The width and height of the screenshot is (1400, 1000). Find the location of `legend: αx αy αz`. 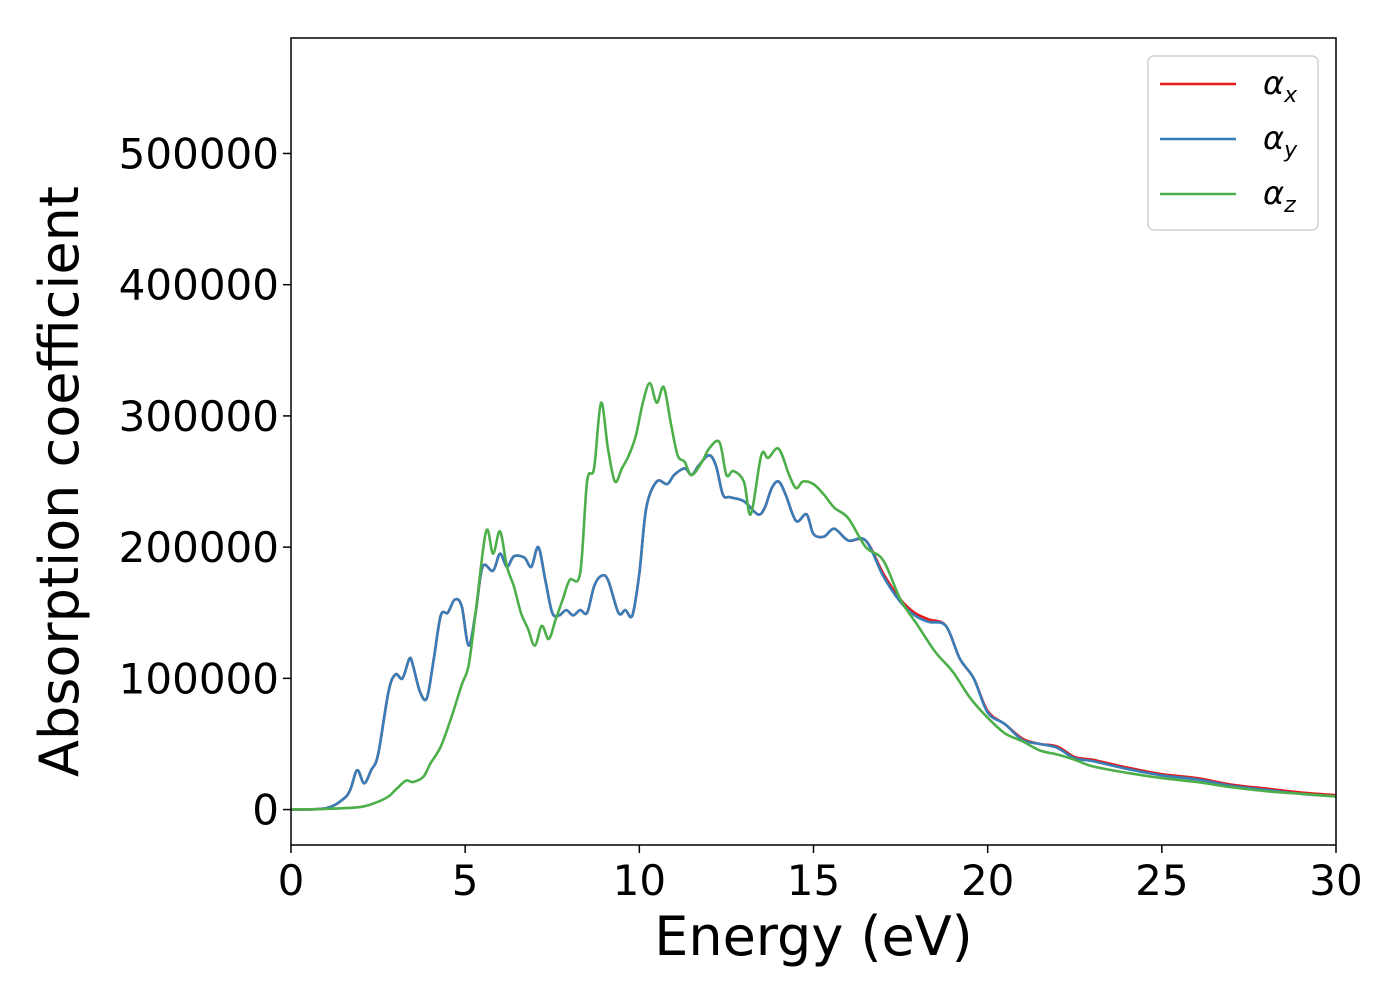

legend: αx αy αz is located at coordinates (1233, 143).